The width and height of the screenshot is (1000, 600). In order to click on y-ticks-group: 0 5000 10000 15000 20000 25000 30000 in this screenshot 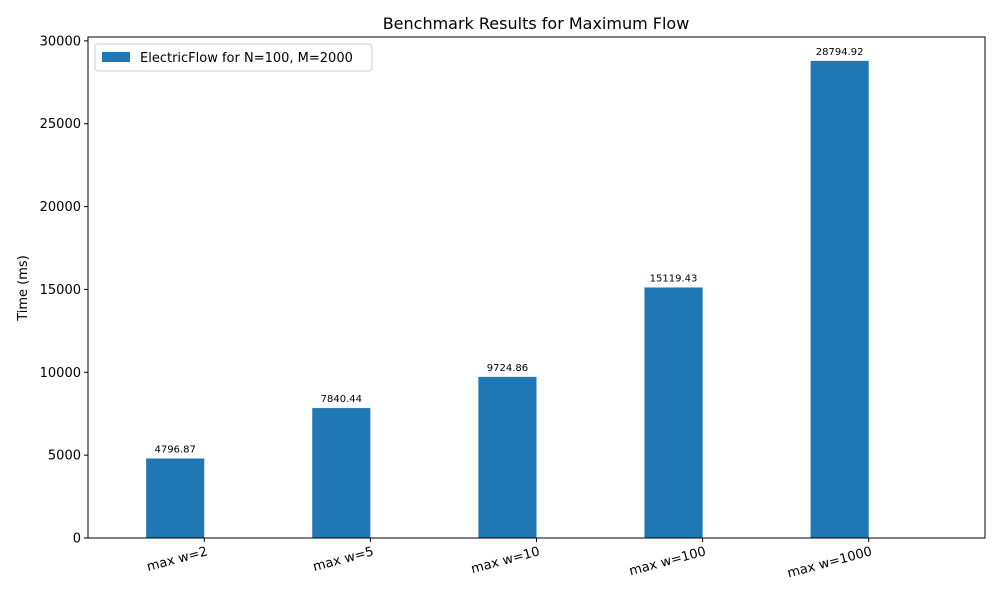, I will do `click(64, 290)`.